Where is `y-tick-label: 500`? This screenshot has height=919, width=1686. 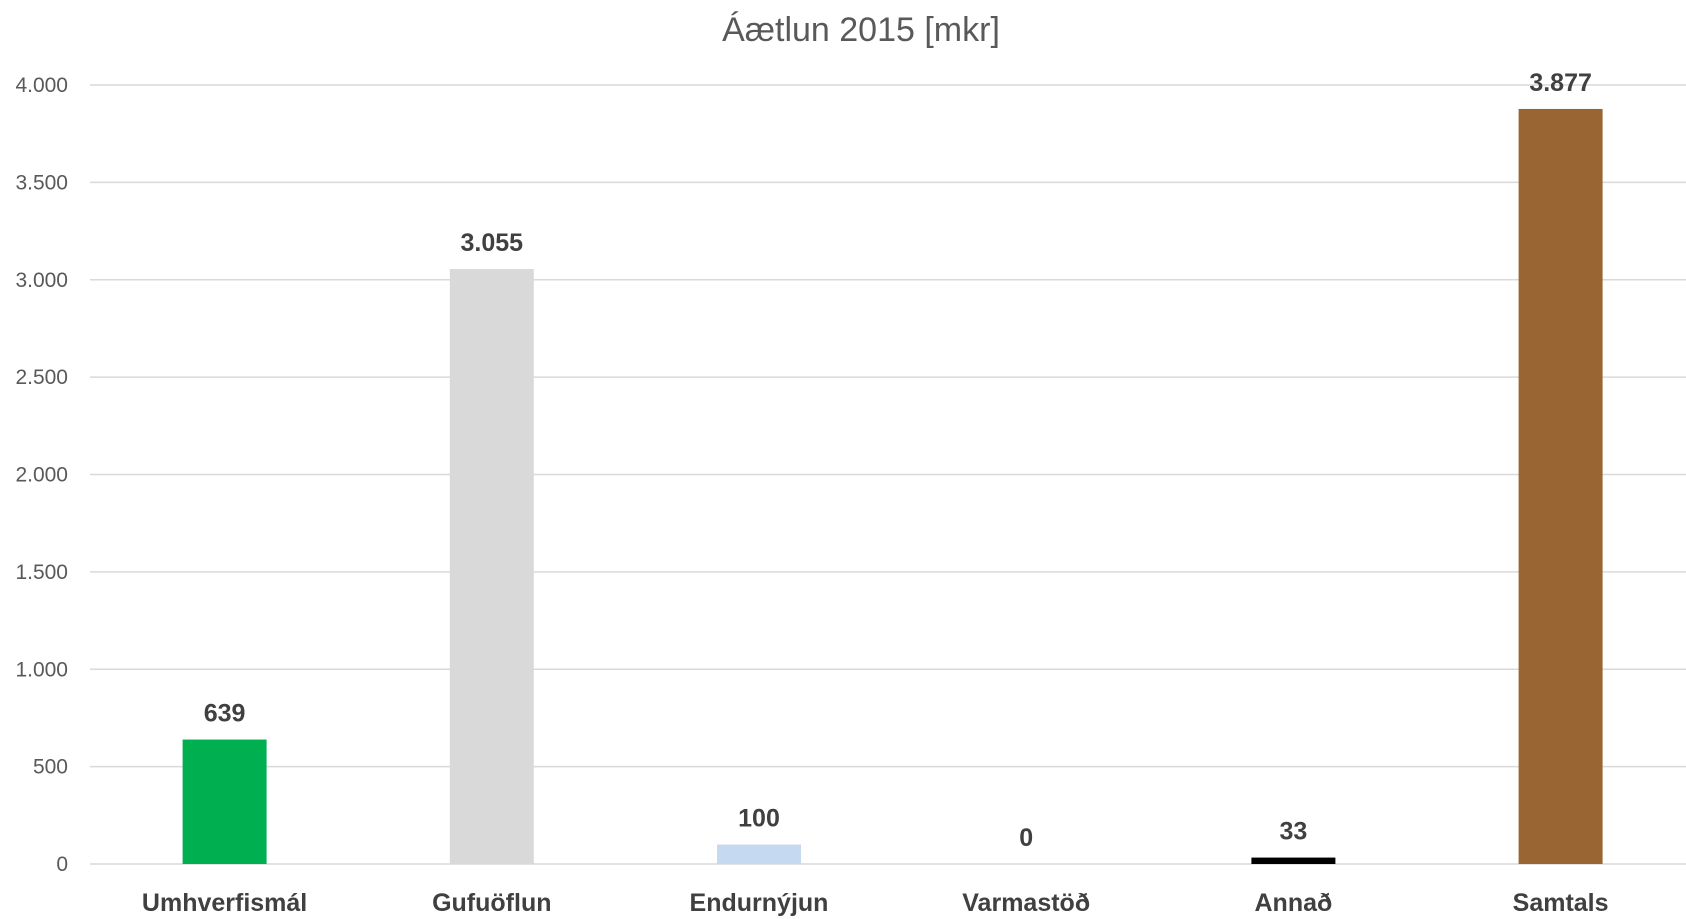
y-tick-label: 500 is located at coordinates (50, 767).